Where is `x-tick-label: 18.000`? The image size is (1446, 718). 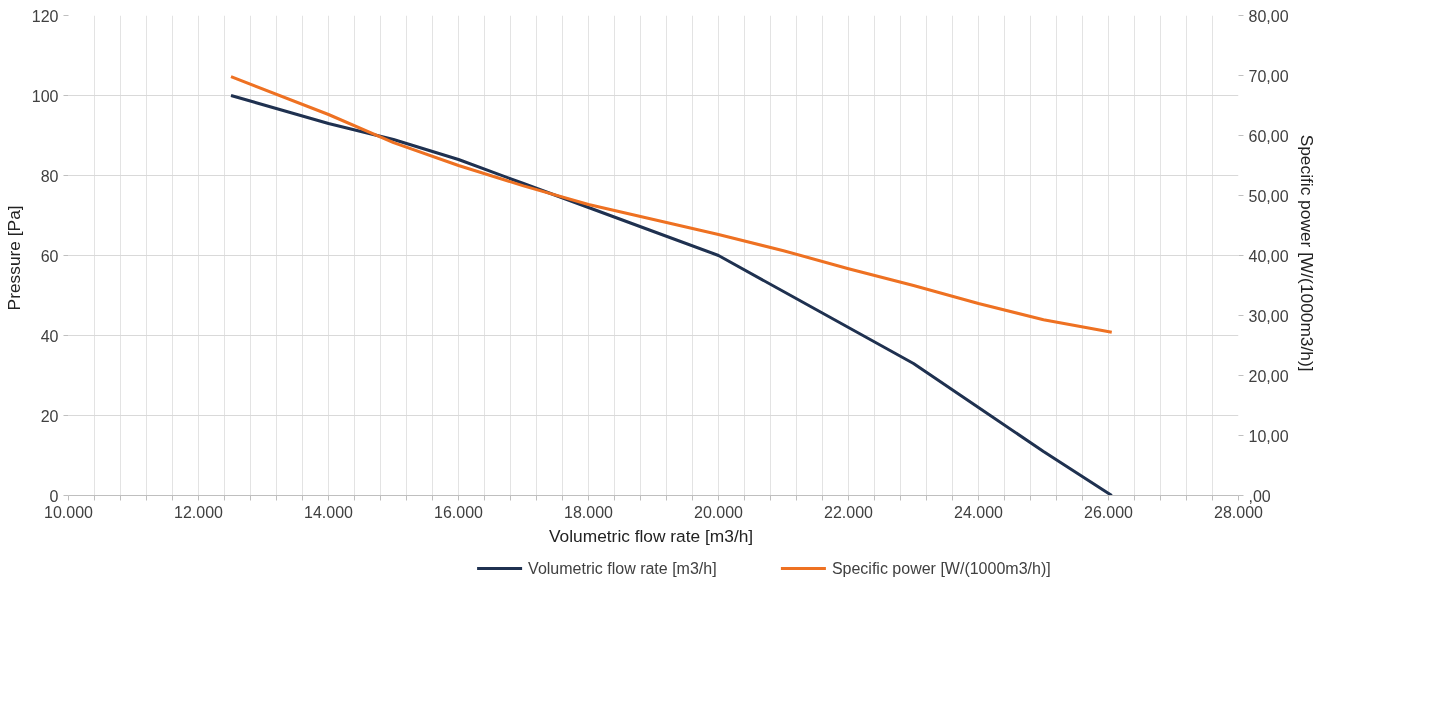 x-tick-label: 18.000 is located at coordinates (589, 512).